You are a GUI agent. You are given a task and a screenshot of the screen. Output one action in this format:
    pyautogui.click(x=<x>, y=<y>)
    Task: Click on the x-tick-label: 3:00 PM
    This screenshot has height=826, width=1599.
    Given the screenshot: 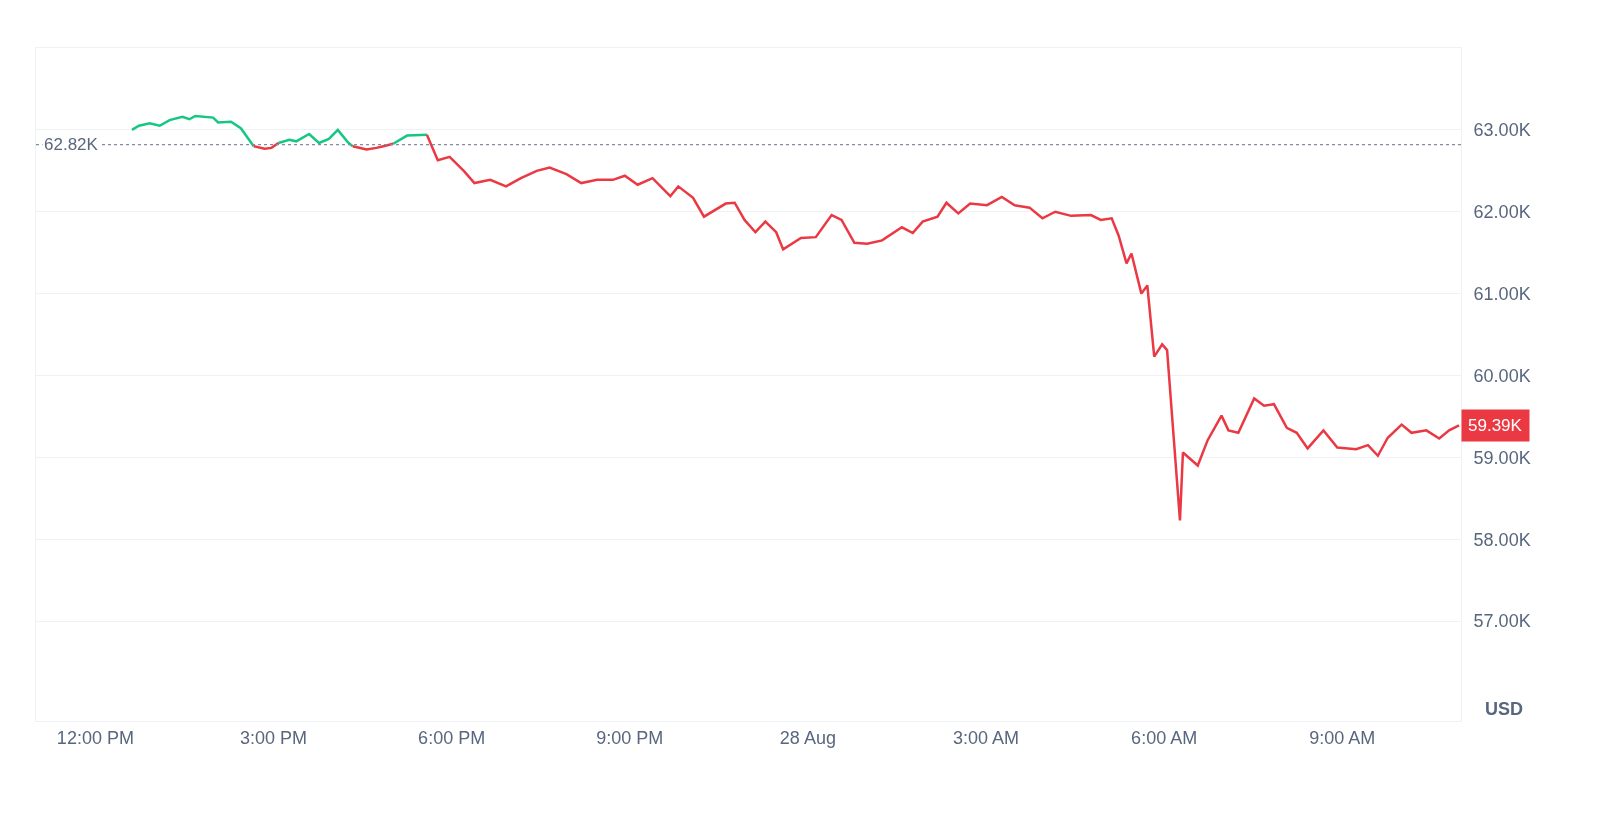 What is the action you would take?
    pyautogui.click(x=273, y=737)
    